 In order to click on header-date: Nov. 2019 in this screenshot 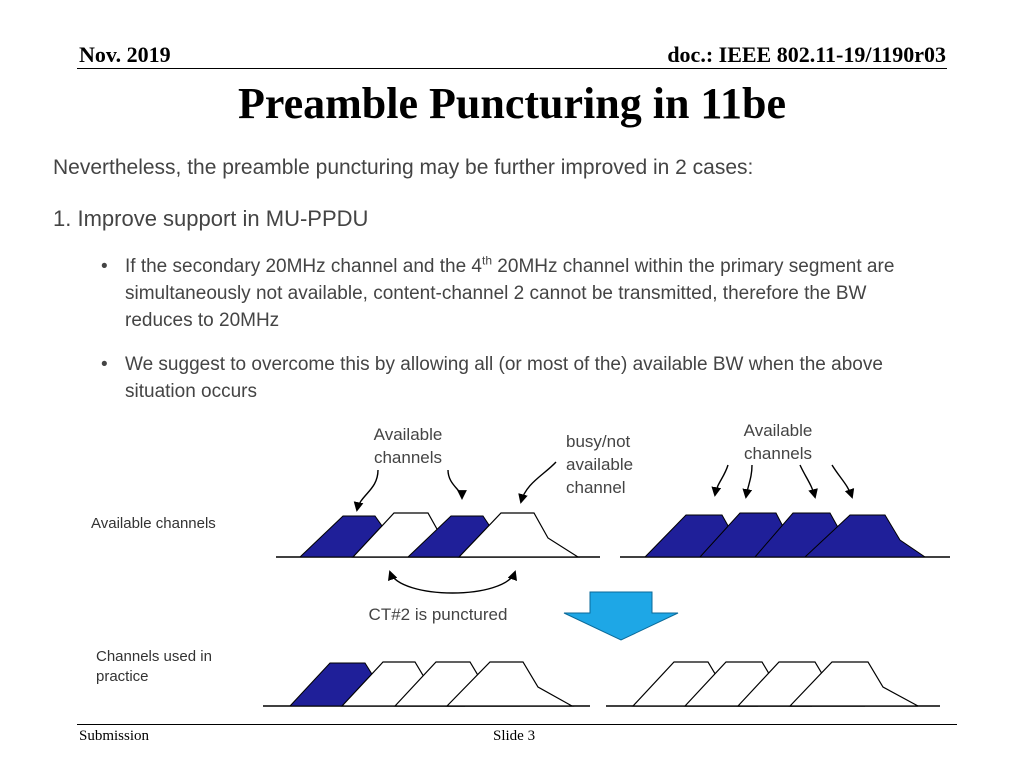, I will do `click(125, 54)`.